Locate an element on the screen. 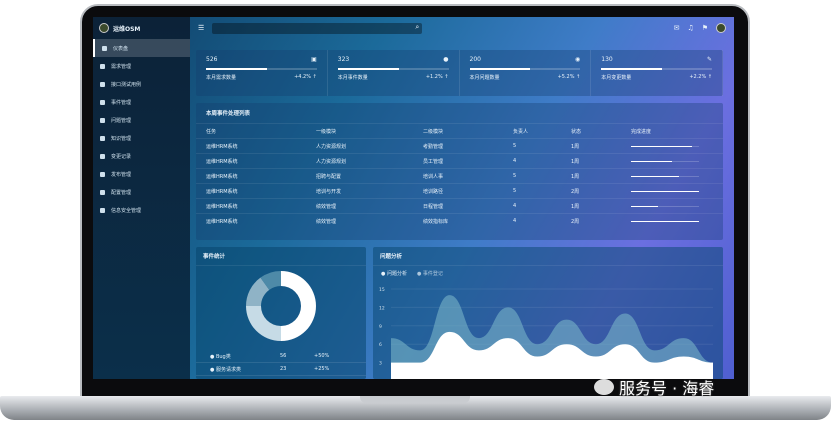 Image resolution: width=831 pixels, height=422 pixels. legend-item: ● 问题分析 is located at coordinates (394, 274).